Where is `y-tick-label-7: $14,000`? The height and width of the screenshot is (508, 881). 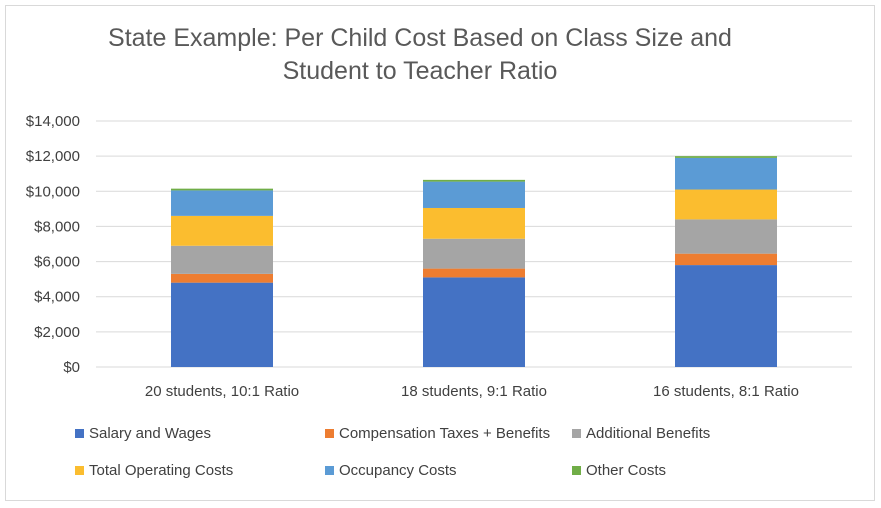
y-tick-label-7: $14,000 is located at coordinates (53, 121).